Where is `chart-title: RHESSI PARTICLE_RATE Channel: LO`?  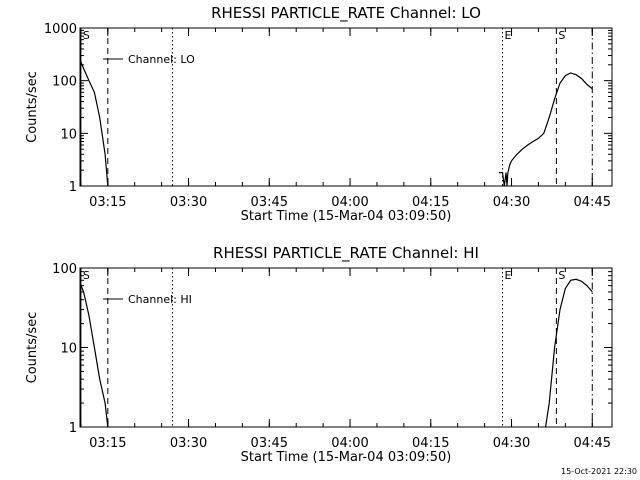
chart-title: RHESSI PARTICLE_RATE Channel: LO is located at coordinates (346, 13).